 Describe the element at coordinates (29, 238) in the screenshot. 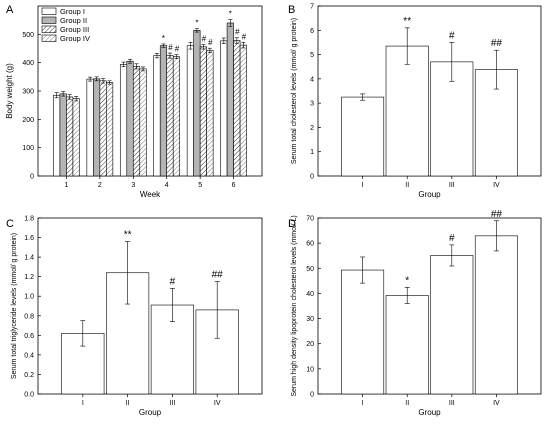

I see `y-tick-label: 1.6` at that location.